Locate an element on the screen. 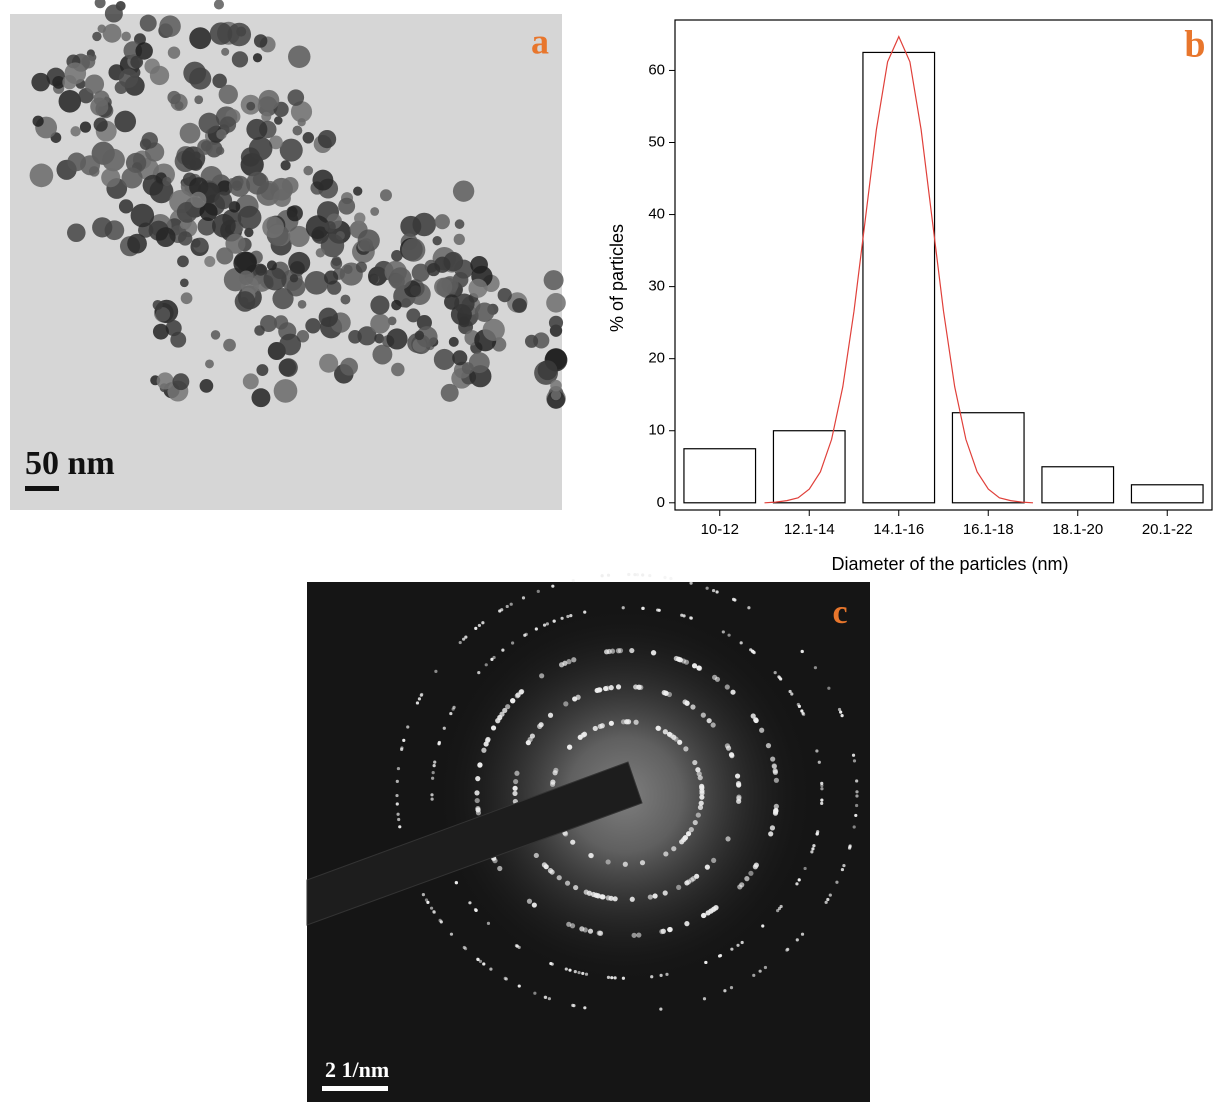 This screenshot has height=1102, width=1214. beam-stopper is located at coordinates (474, 843).